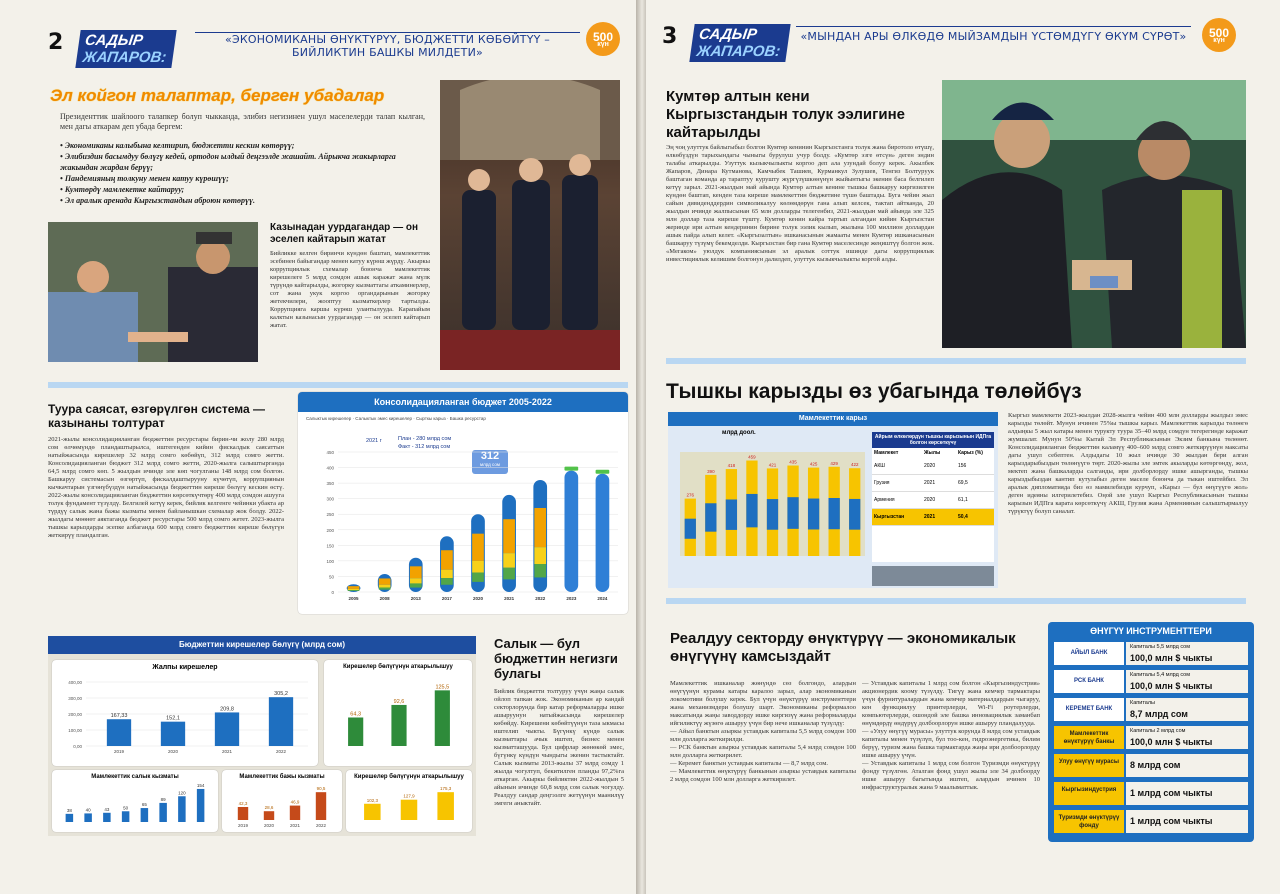 The height and width of the screenshot is (894, 1280). What do you see at coordinates (1089, 709) in the screenshot?
I see `tool-name: КЕРЕМЕТ БАНК` at bounding box center [1089, 709].